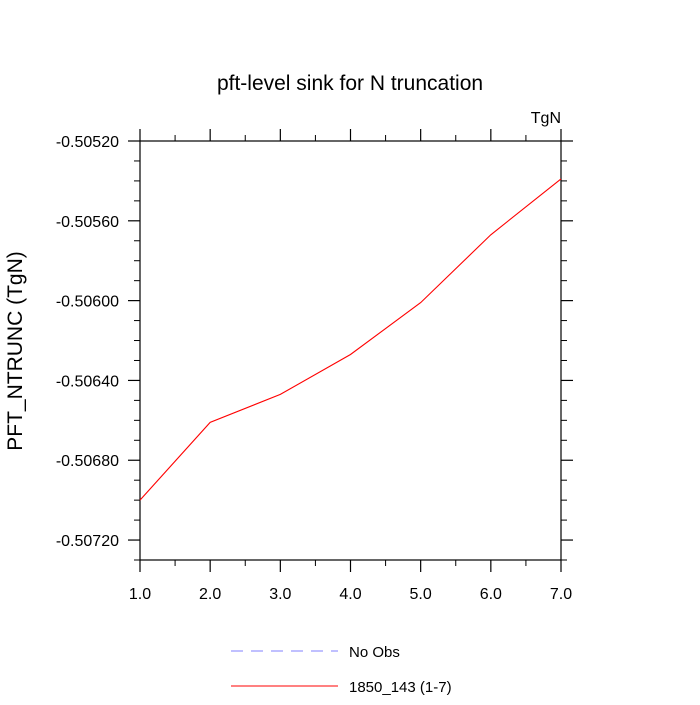 The image size is (700, 705). What do you see at coordinates (374, 652) in the screenshot?
I see `legend-label: No Obs` at bounding box center [374, 652].